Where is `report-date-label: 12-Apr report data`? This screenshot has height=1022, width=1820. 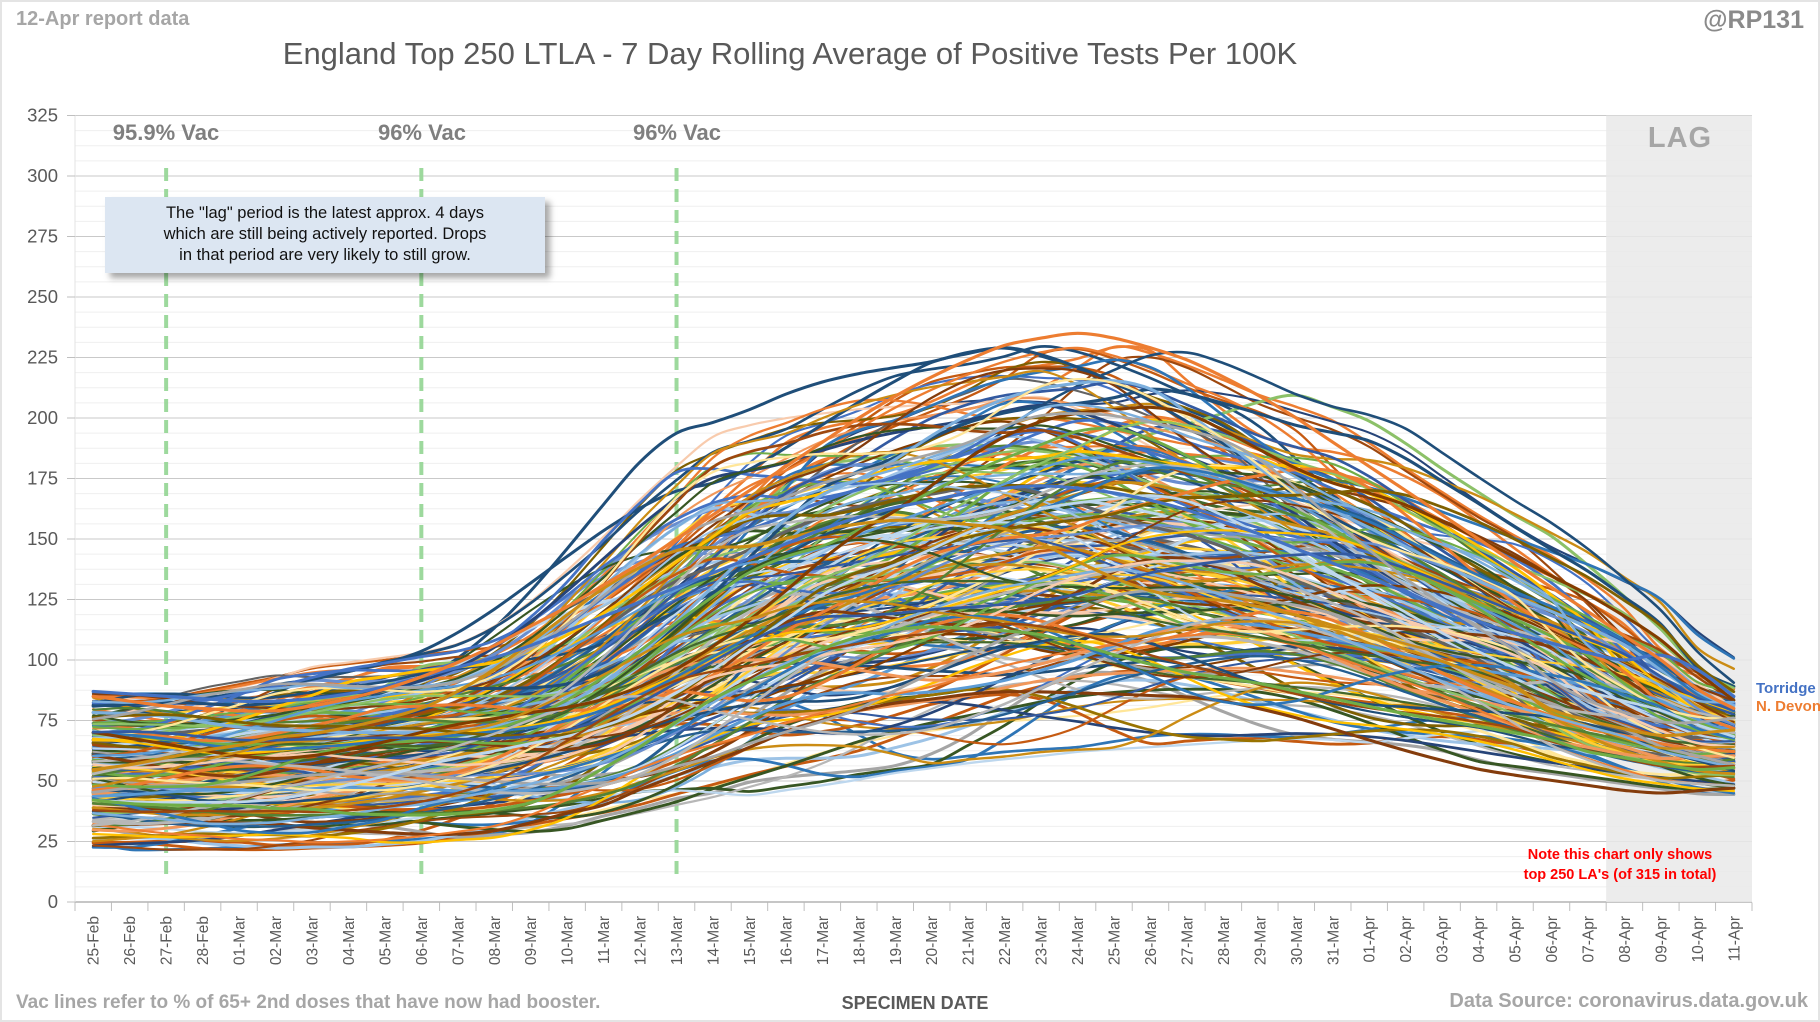
report-date-label: 12-Apr report data is located at coordinates (103, 19).